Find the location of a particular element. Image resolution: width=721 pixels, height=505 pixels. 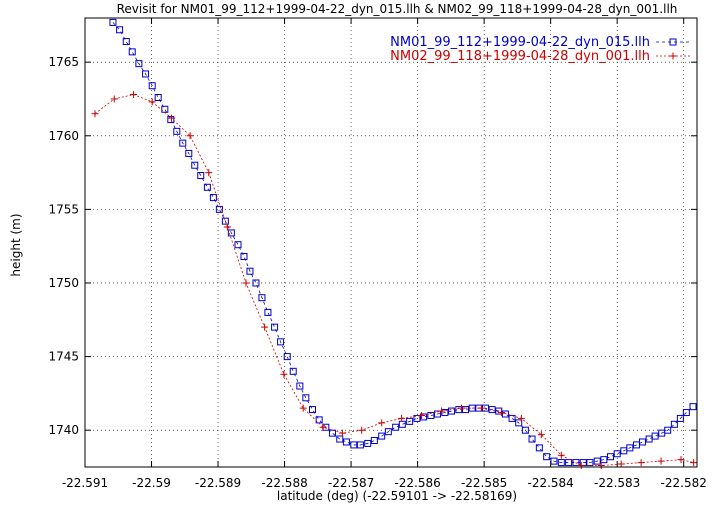

y-tick-label: 1755 is located at coordinates (63, 209).